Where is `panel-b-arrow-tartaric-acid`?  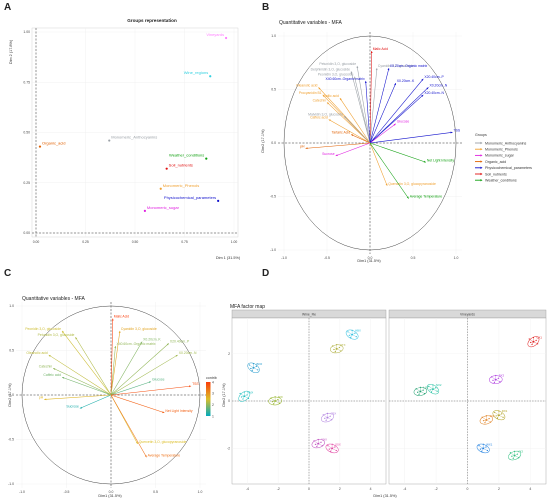
panel-b-arrow-tartaric-acid is located at coordinates (360, 139).